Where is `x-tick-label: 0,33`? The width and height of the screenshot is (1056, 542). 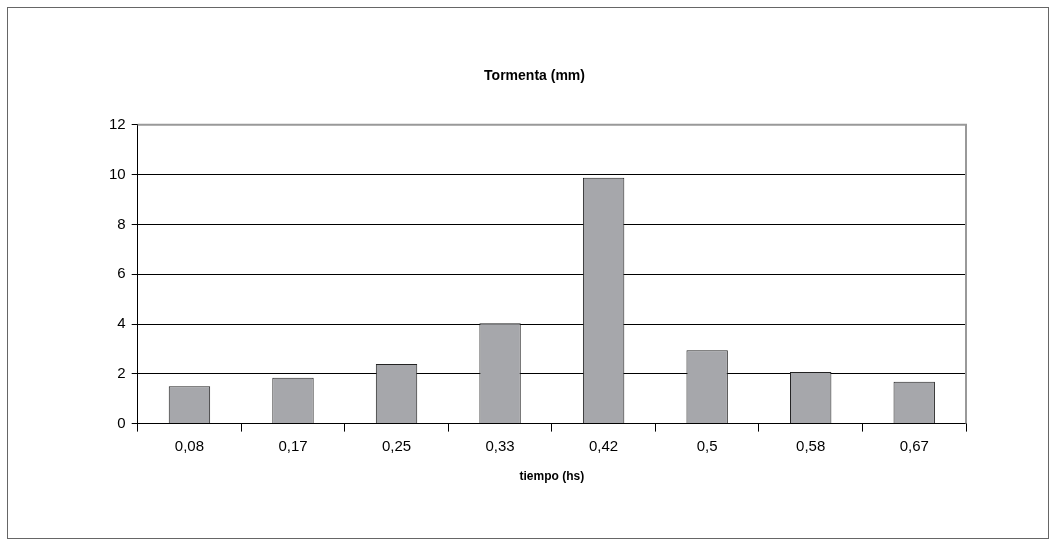
x-tick-label: 0,33 is located at coordinates (500, 445).